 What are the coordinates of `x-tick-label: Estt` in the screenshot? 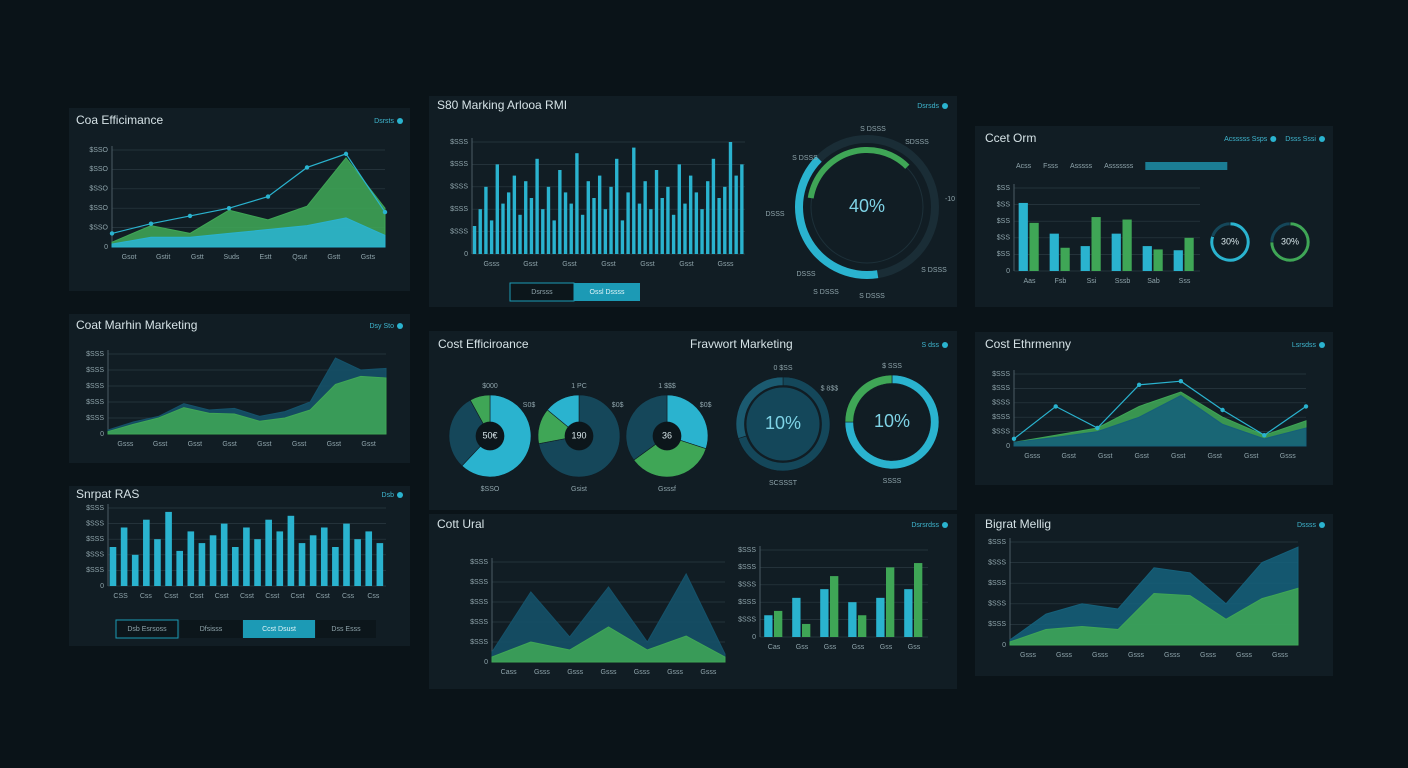 It's located at (266, 257).